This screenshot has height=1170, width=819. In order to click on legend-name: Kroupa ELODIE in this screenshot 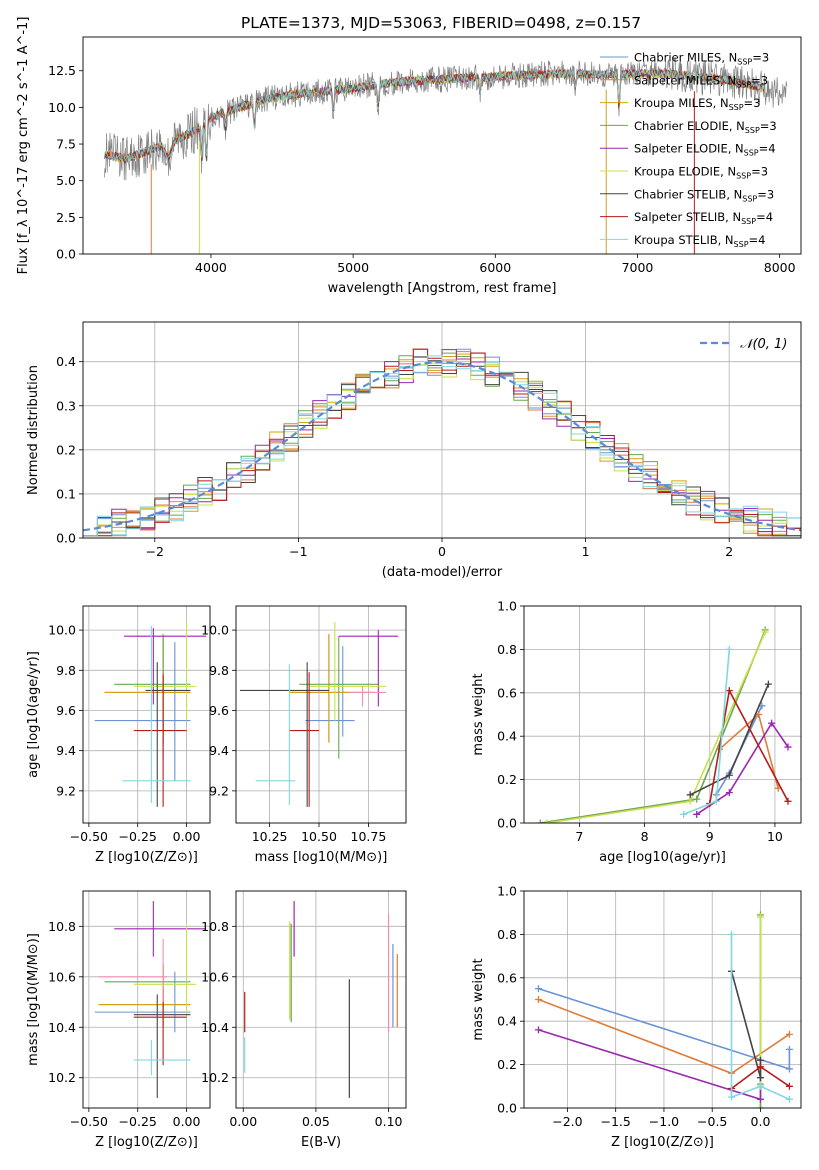, I will do `click(677, 172)`.